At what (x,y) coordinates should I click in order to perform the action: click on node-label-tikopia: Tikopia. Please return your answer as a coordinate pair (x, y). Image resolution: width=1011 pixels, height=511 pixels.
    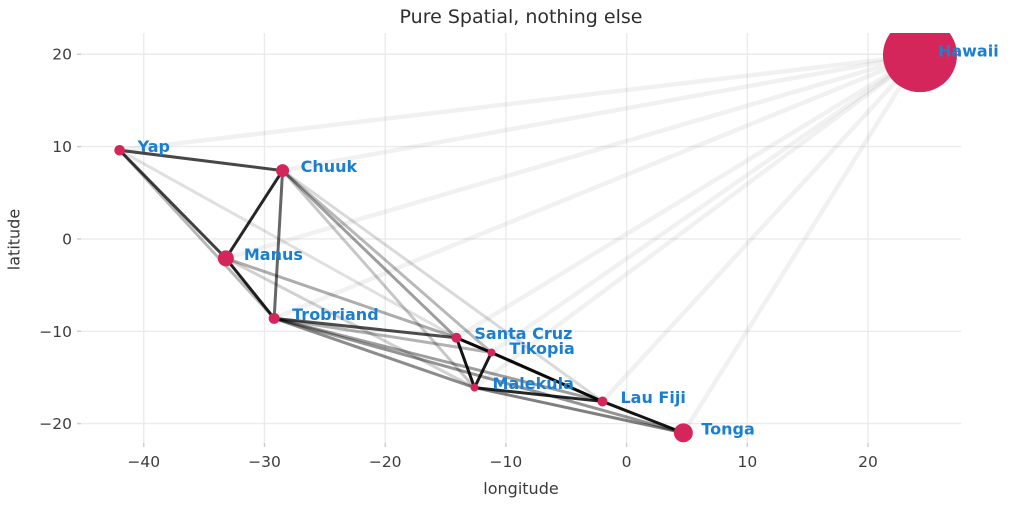
    Looking at the image, I should click on (541, 348).